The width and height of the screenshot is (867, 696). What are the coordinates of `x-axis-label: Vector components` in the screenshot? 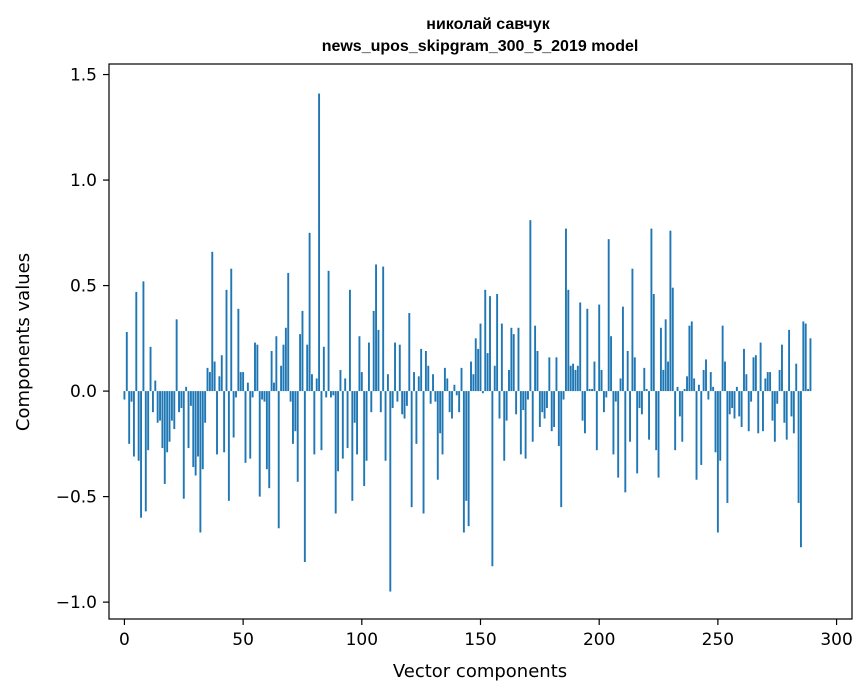 It's located at (480, 671).